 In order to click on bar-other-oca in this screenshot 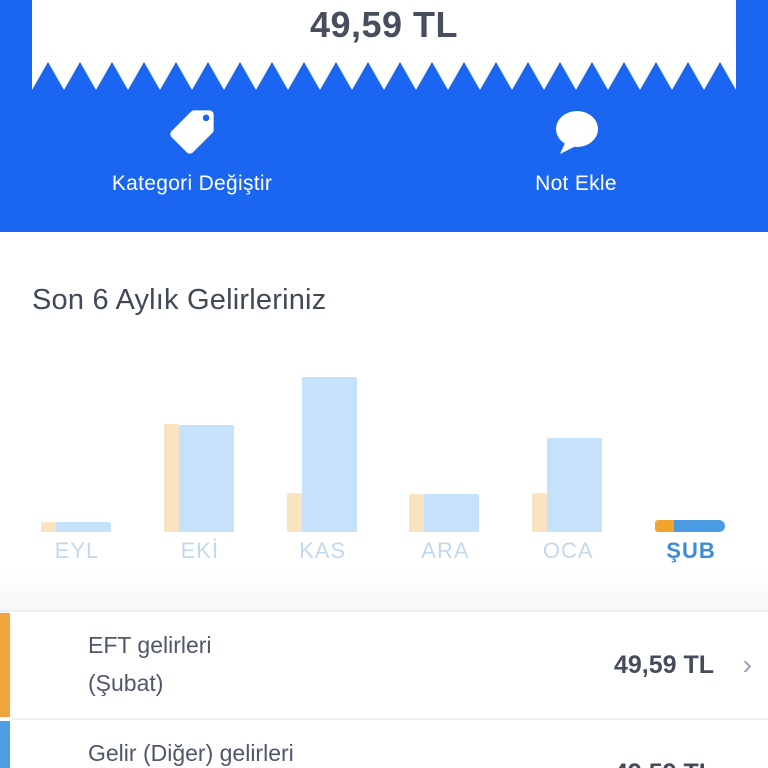, I will do `click(575, 485)`.